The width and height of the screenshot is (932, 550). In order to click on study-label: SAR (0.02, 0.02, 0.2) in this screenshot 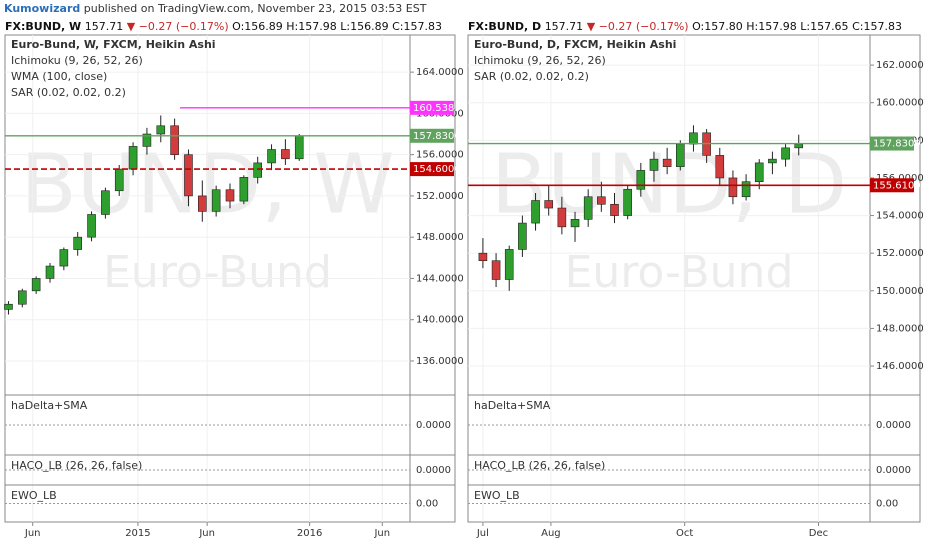, I will do `click(531, 76)`.